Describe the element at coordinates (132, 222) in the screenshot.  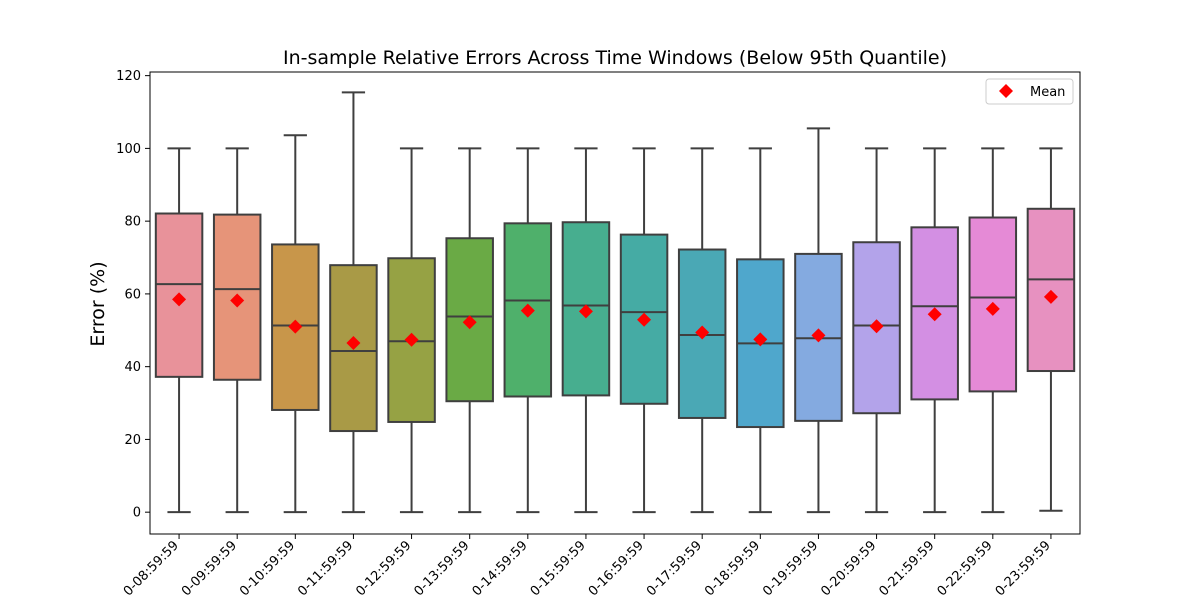
I see `y-tick-label: 80` at that location.